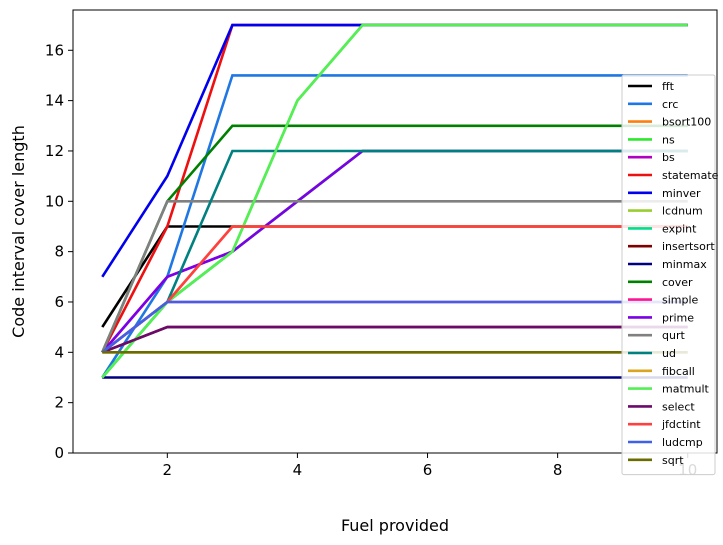 Image resolution: width=723 pixels, height=545 pixels. I want to click on y-tick-label: 4, so click(59, 352).